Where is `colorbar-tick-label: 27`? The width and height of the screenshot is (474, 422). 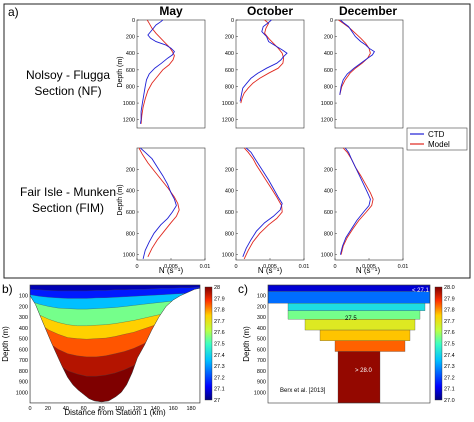
colorbar-tick-label: 27 is located at coordinates (217, 401).